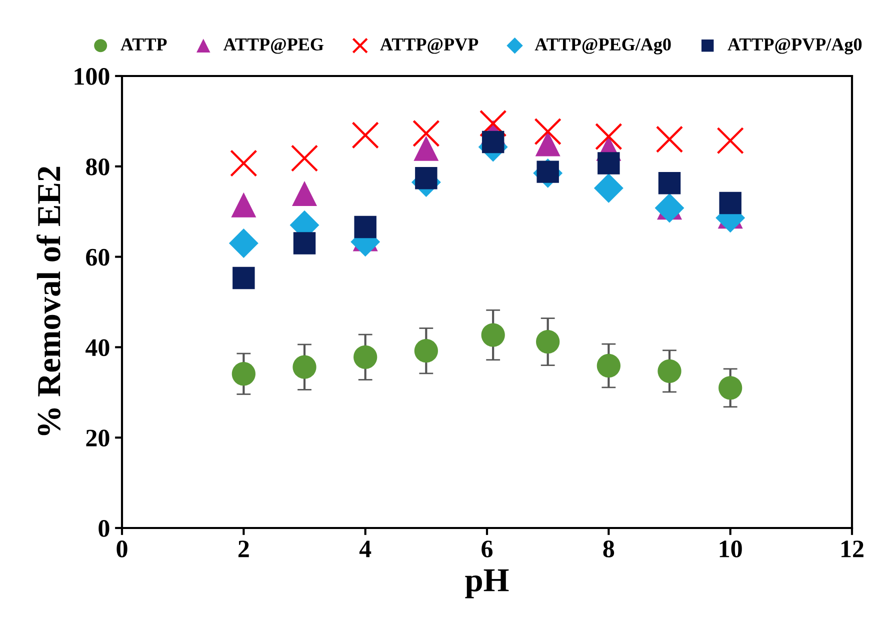 Image resolution: width=888 pixels, height=639 pixels. I want to click on x-tick-label: 10, so click(731, 549).